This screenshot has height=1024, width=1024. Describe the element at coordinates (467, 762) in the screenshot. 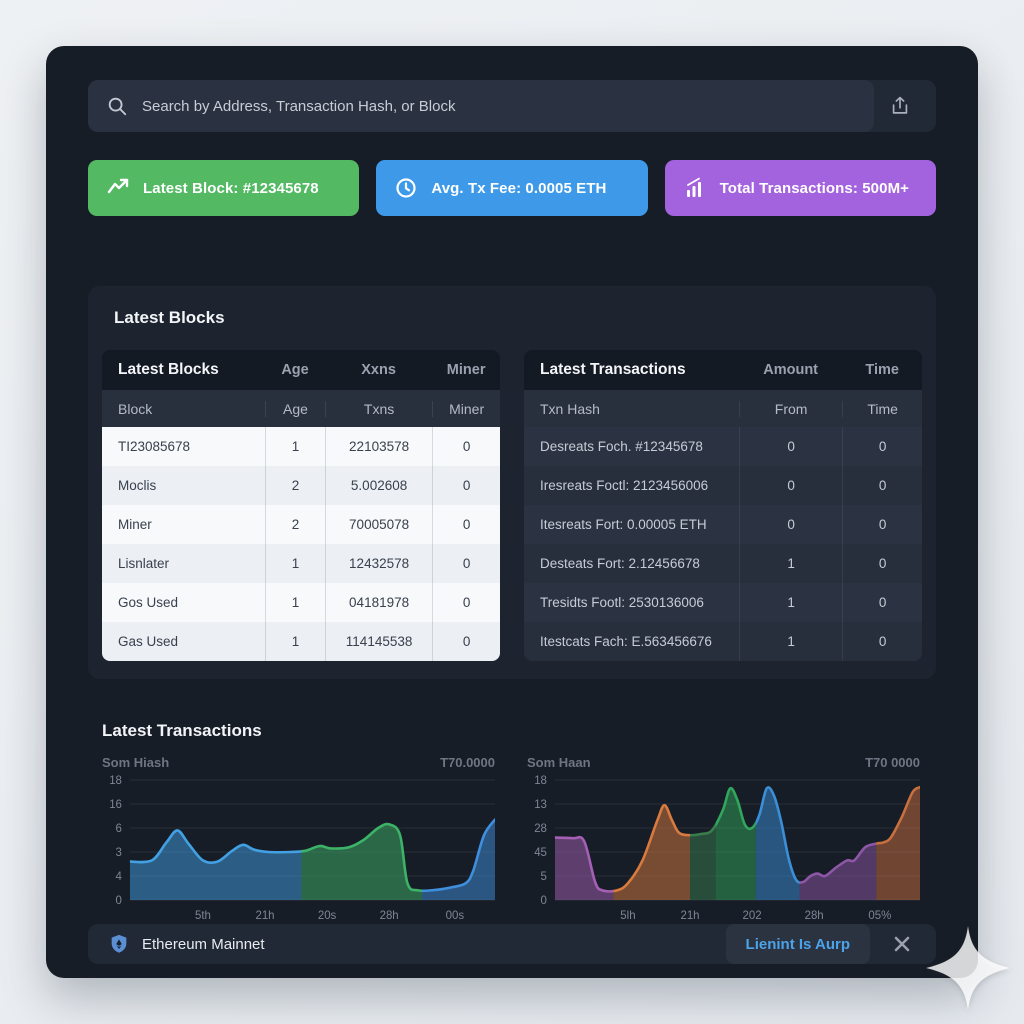

I see `chart-left-value: T70.0000` at that location.